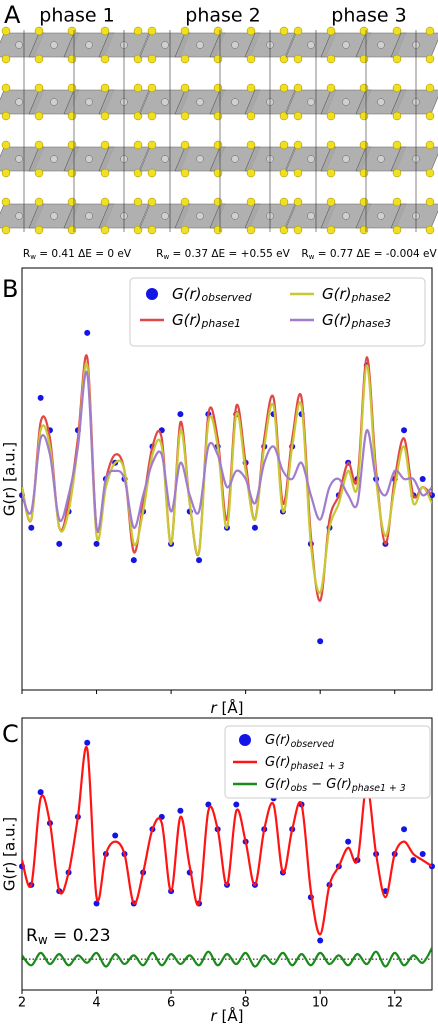 The image size is (438, 1024). Describe the element at coordinates (304, 763) in the screenshot. I see `legend-entry: G(r)phase1 + 3` at that location.